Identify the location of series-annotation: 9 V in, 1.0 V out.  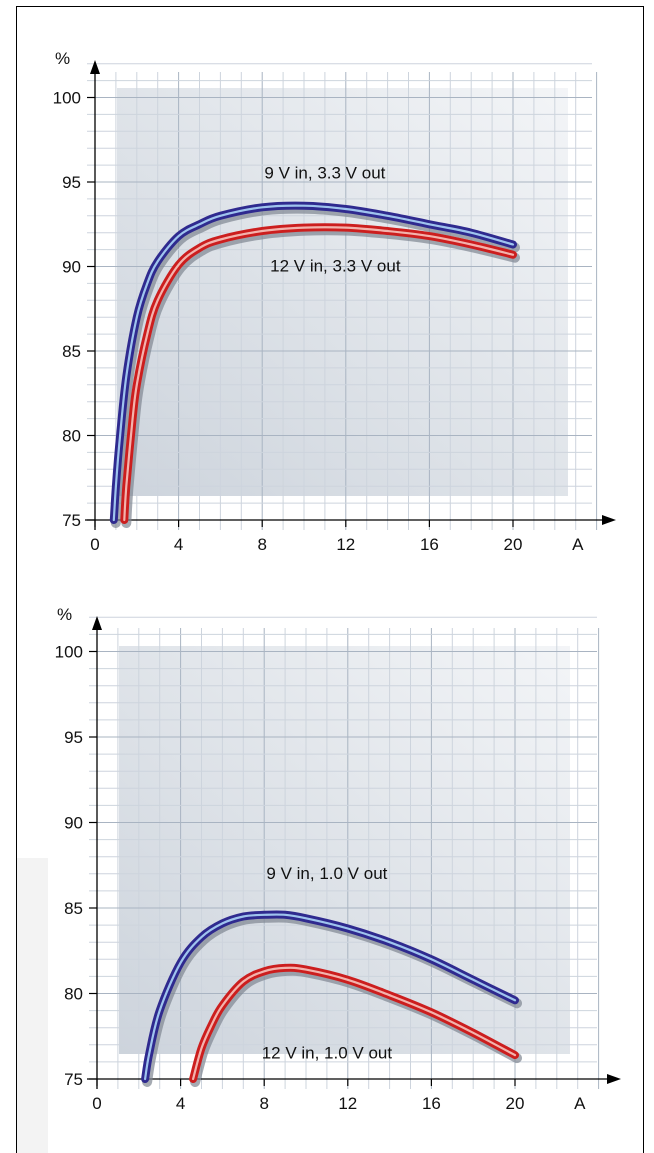
(326, 873).